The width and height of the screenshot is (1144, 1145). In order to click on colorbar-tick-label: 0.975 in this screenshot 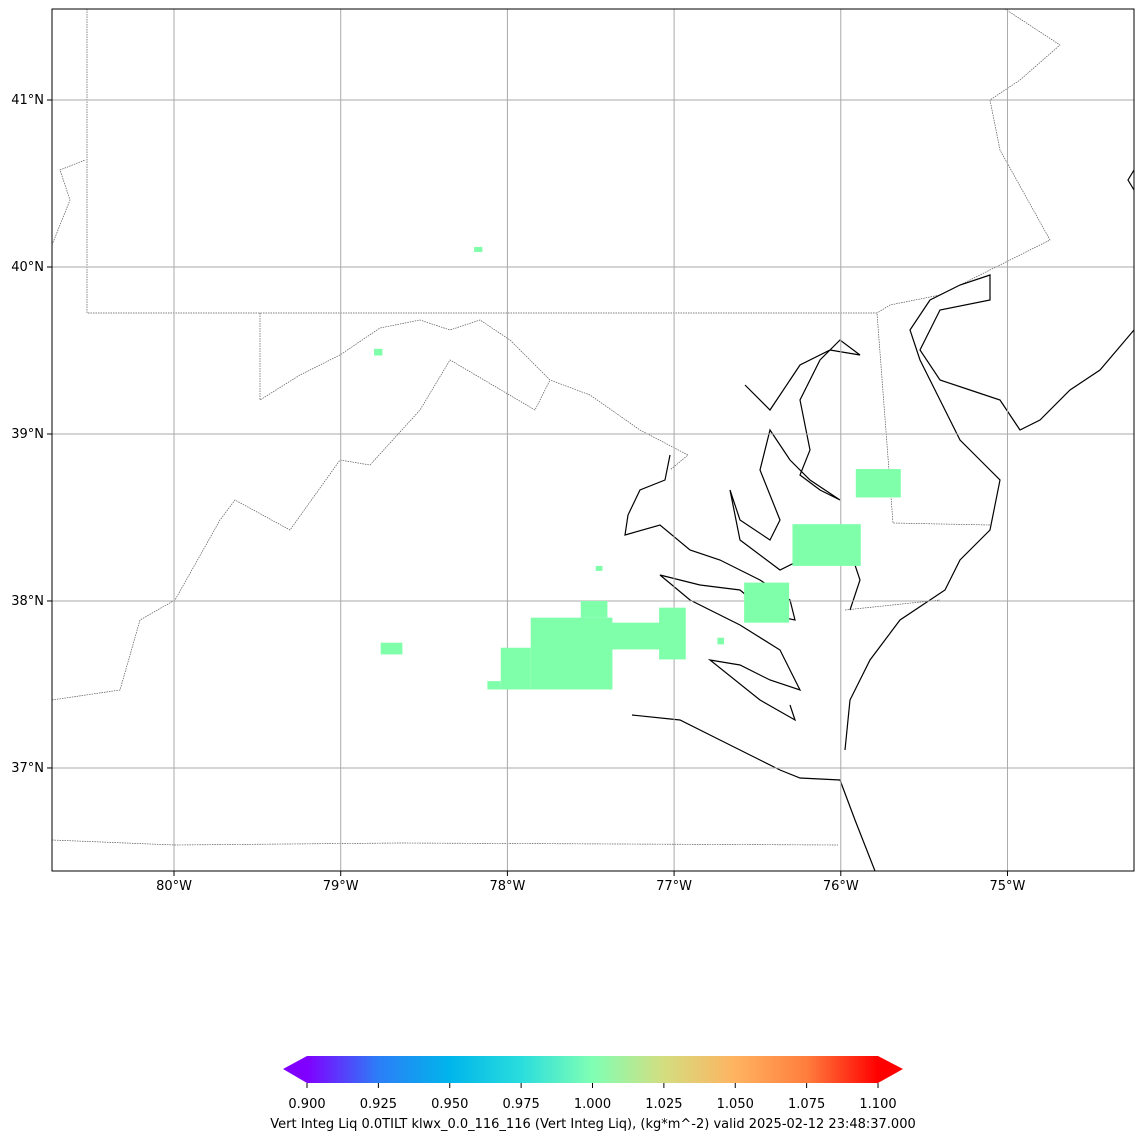, I will do `click(521, 1104)`.